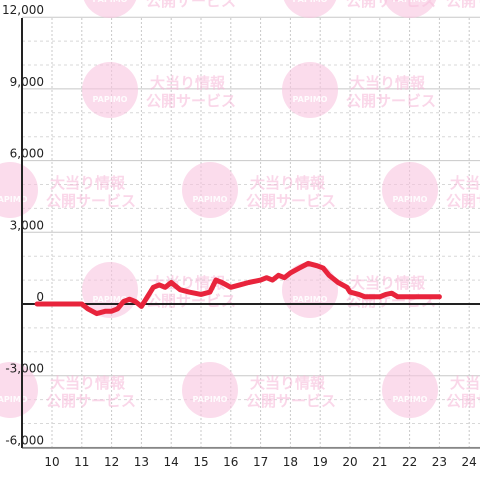 This screenshot has height=480, width=480. I want to click on series-line, so click(238, 288).